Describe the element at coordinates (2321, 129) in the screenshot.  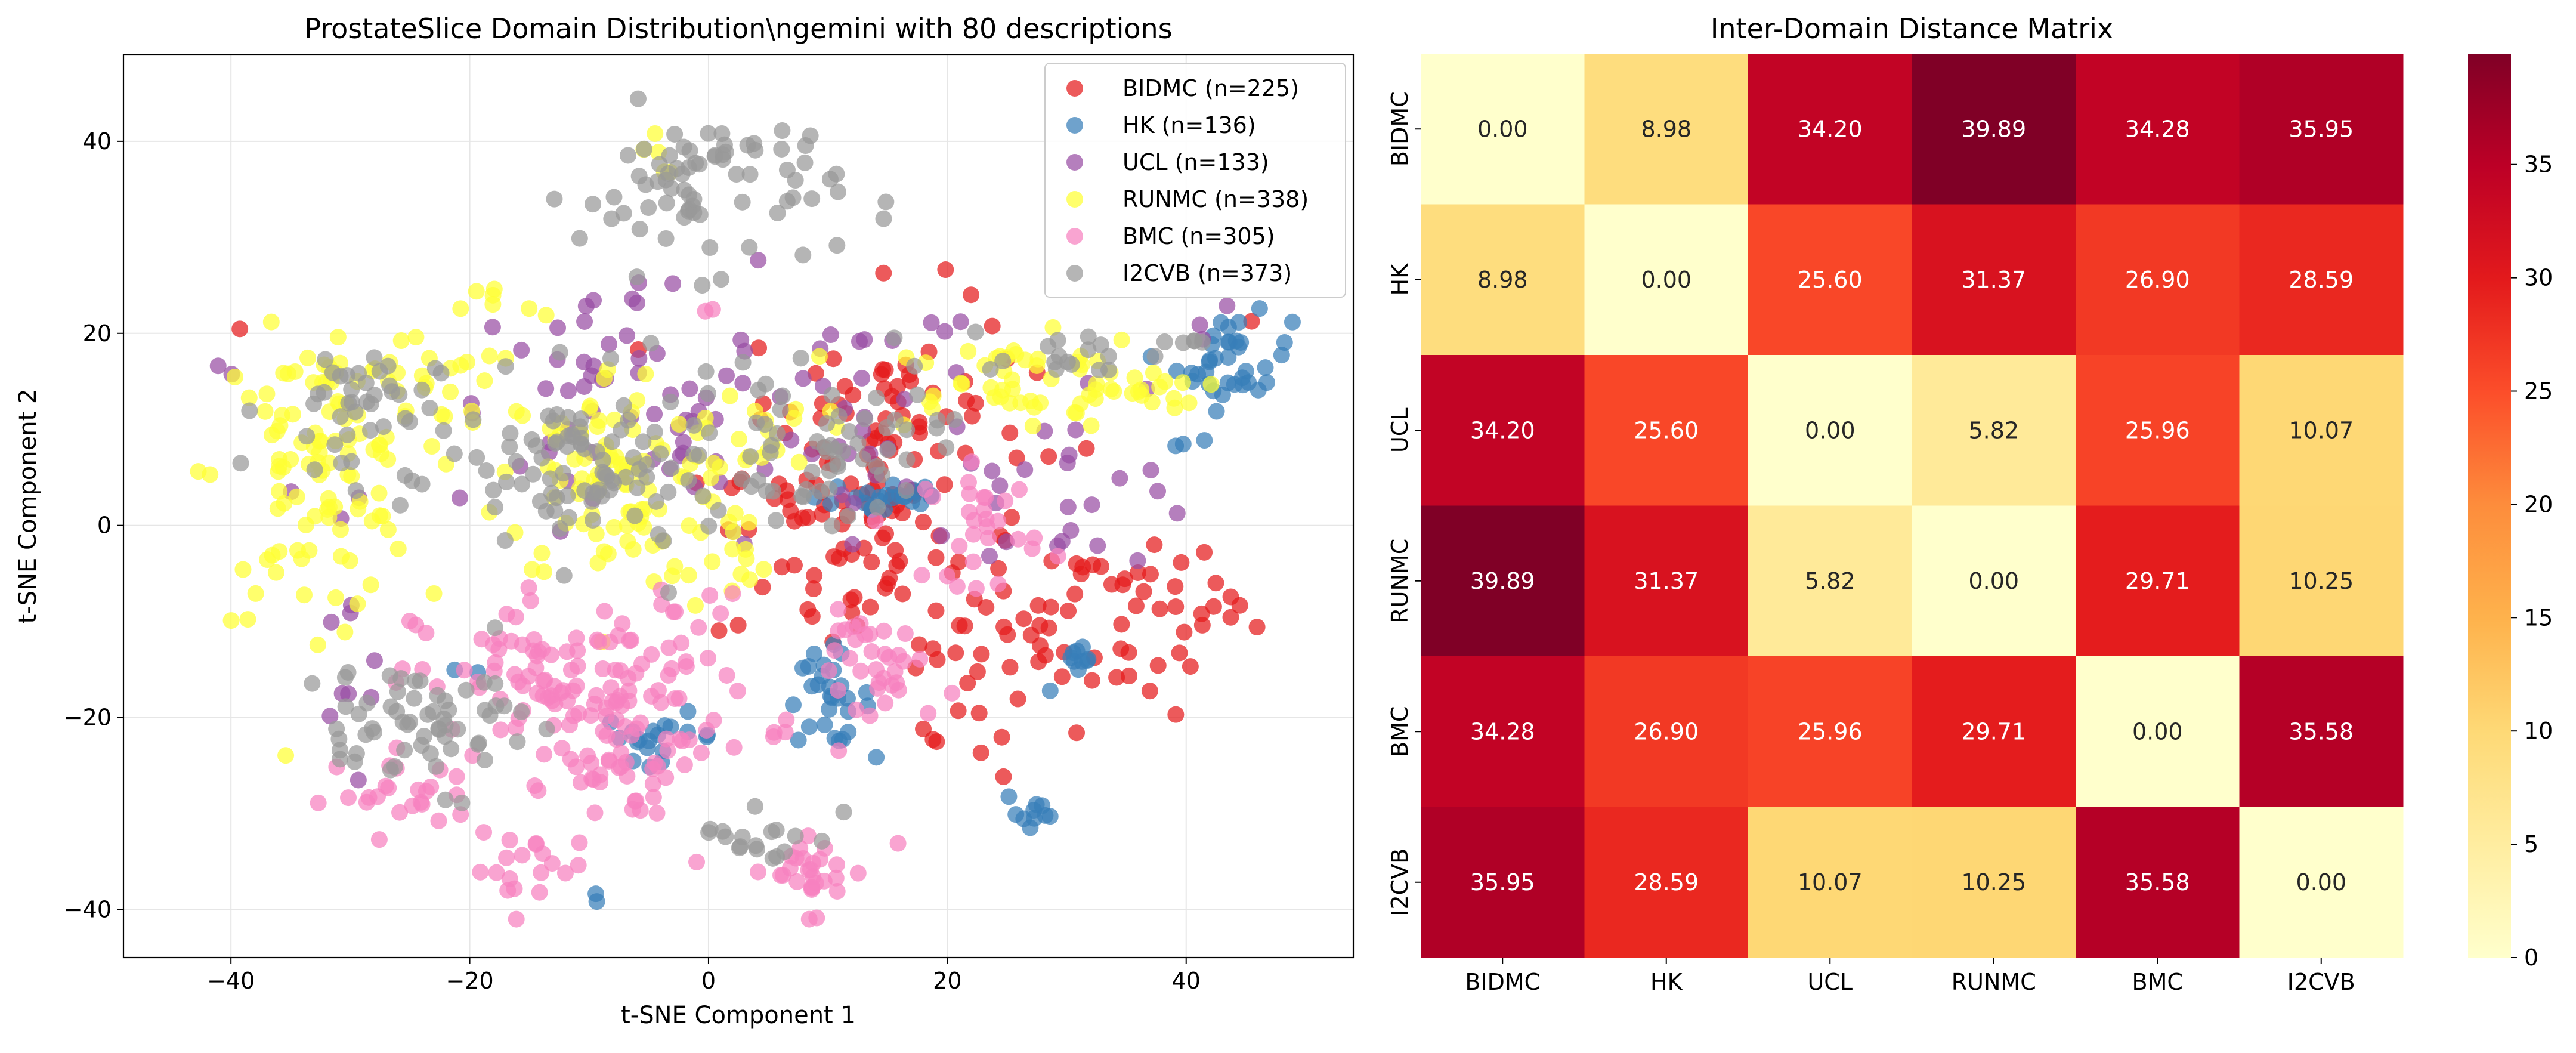
I see `heatmap-cell-label: 35.95` at that location.